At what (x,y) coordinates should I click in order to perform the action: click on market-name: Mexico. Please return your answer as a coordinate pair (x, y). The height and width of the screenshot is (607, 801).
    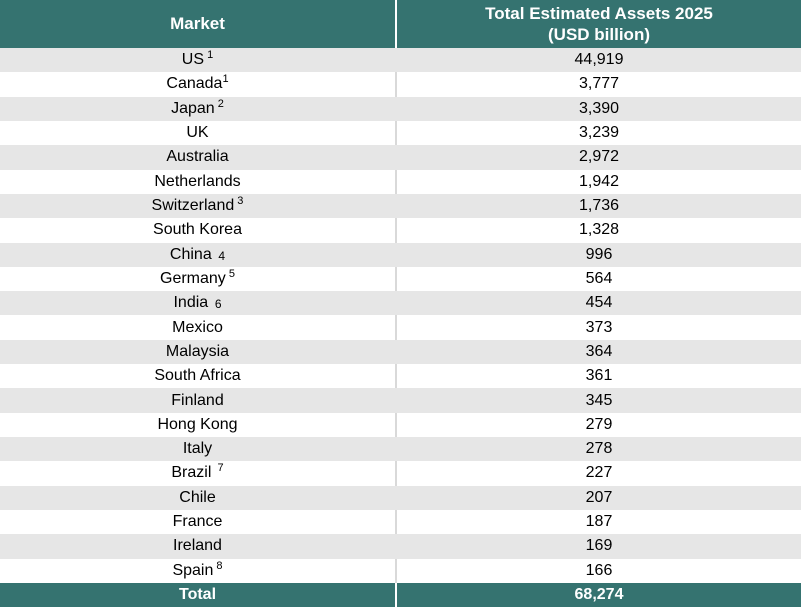
    Looking at the image, I should click on (197, 327).